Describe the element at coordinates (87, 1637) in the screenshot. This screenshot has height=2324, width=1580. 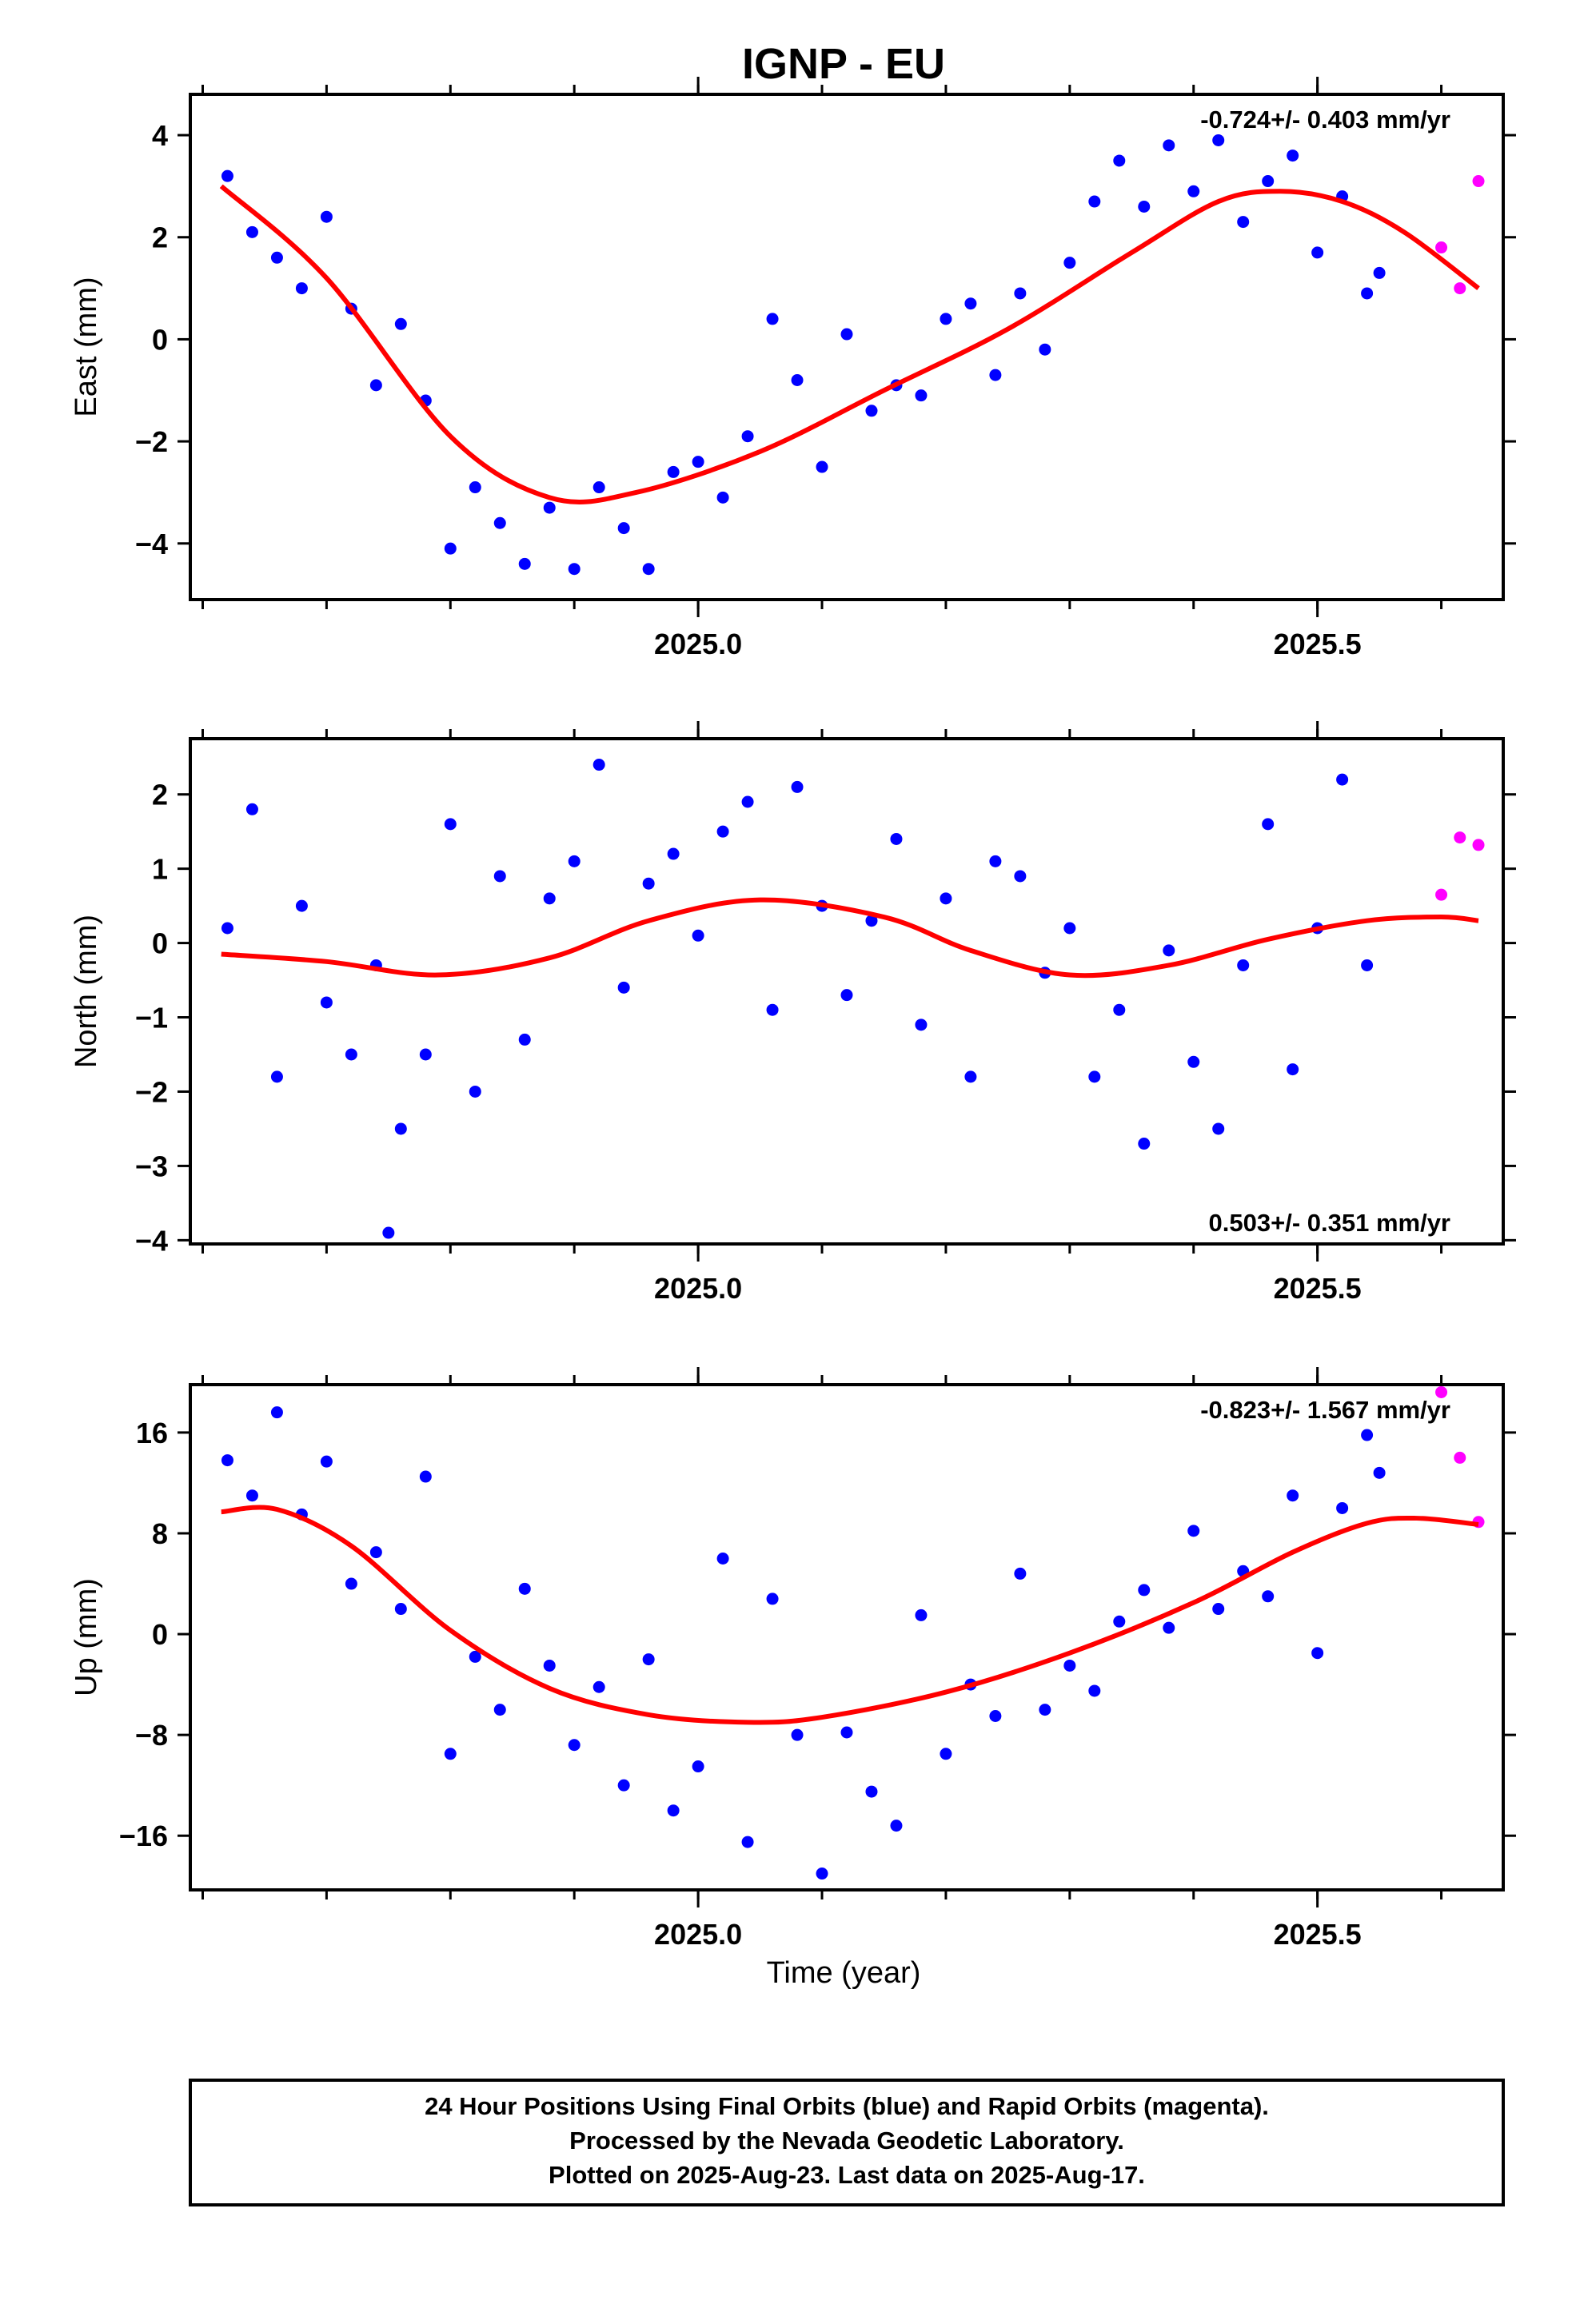
I see `y-axis-label: Up (mm)` at that location.